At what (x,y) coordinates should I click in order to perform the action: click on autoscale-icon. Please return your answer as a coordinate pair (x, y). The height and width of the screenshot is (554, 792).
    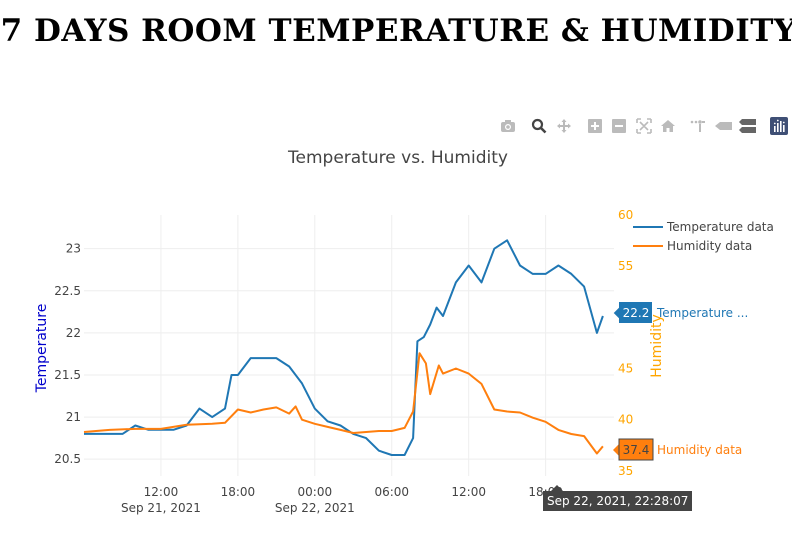
    Looking at the image, I should click on (644, 126).